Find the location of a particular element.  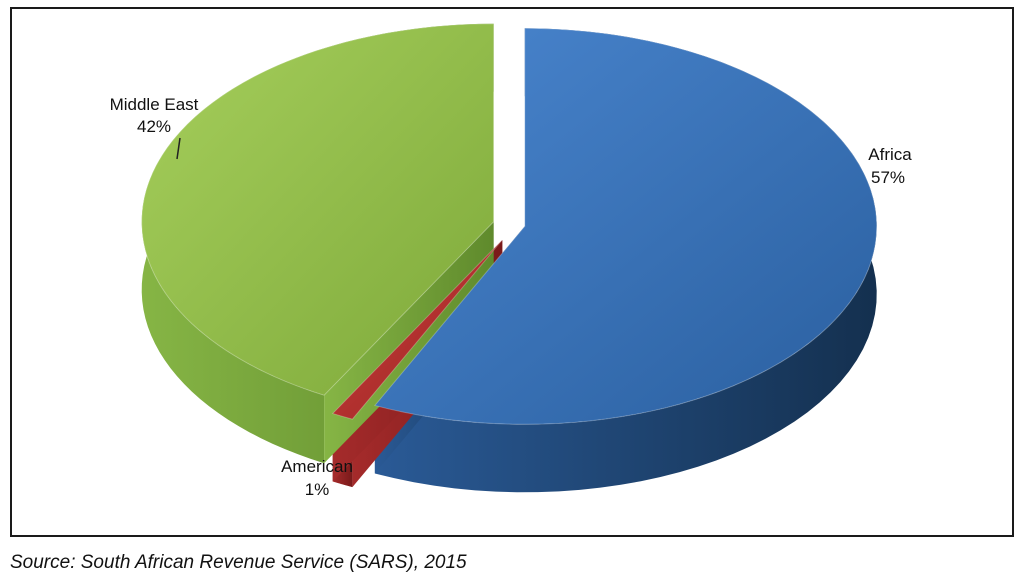

middle-east-leader-line is located at coordinates (178, 148).